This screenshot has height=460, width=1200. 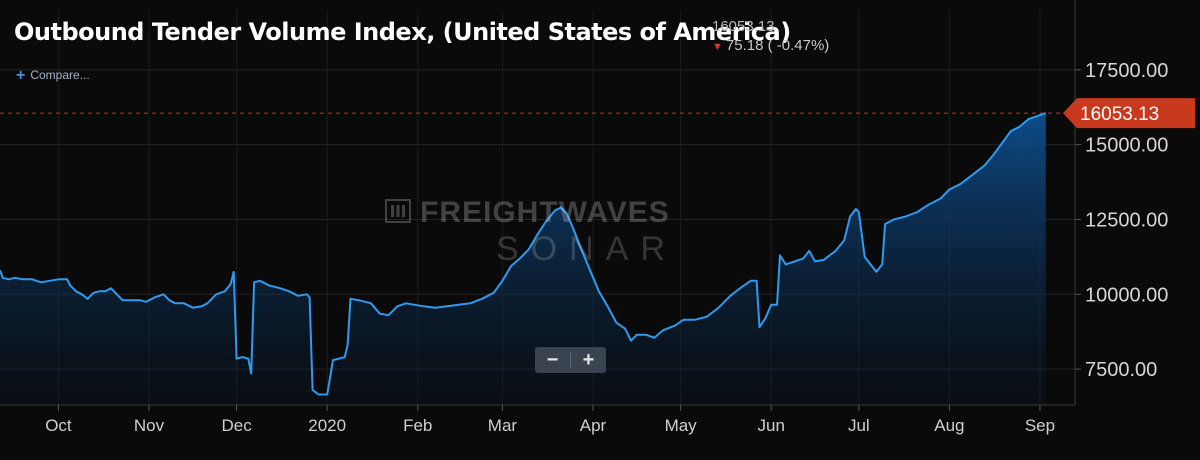 I want to click on y-tick-label: 17500.00, so click(x=1126, y=71).